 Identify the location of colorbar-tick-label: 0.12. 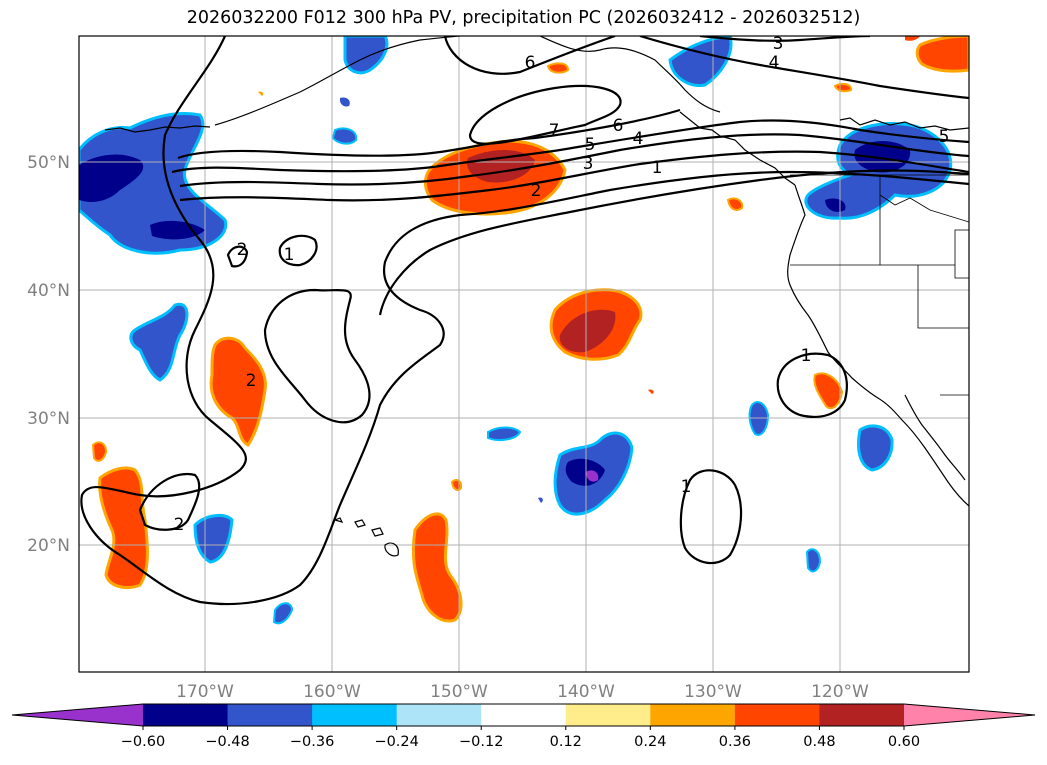
(566, 742).